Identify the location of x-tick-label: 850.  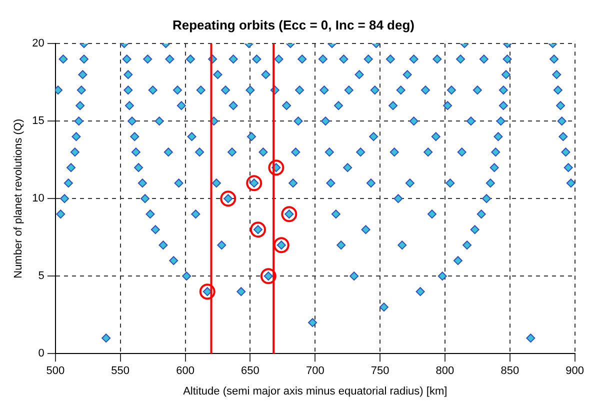
(510, 371).